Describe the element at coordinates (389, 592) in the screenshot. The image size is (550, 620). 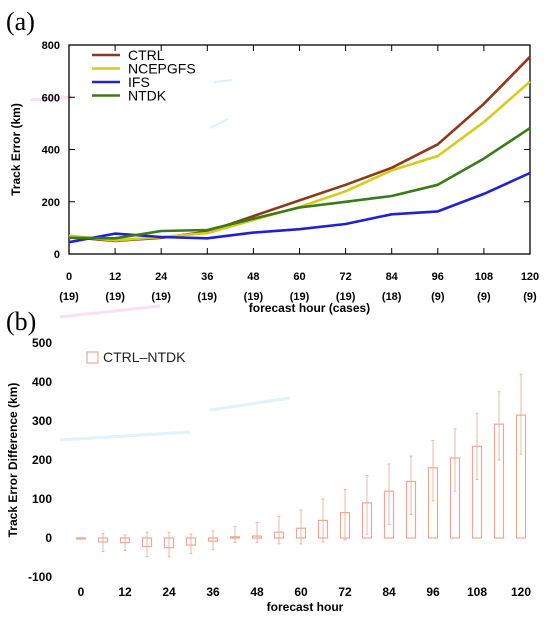
I see `b-x-tick-label: 84` at that location.